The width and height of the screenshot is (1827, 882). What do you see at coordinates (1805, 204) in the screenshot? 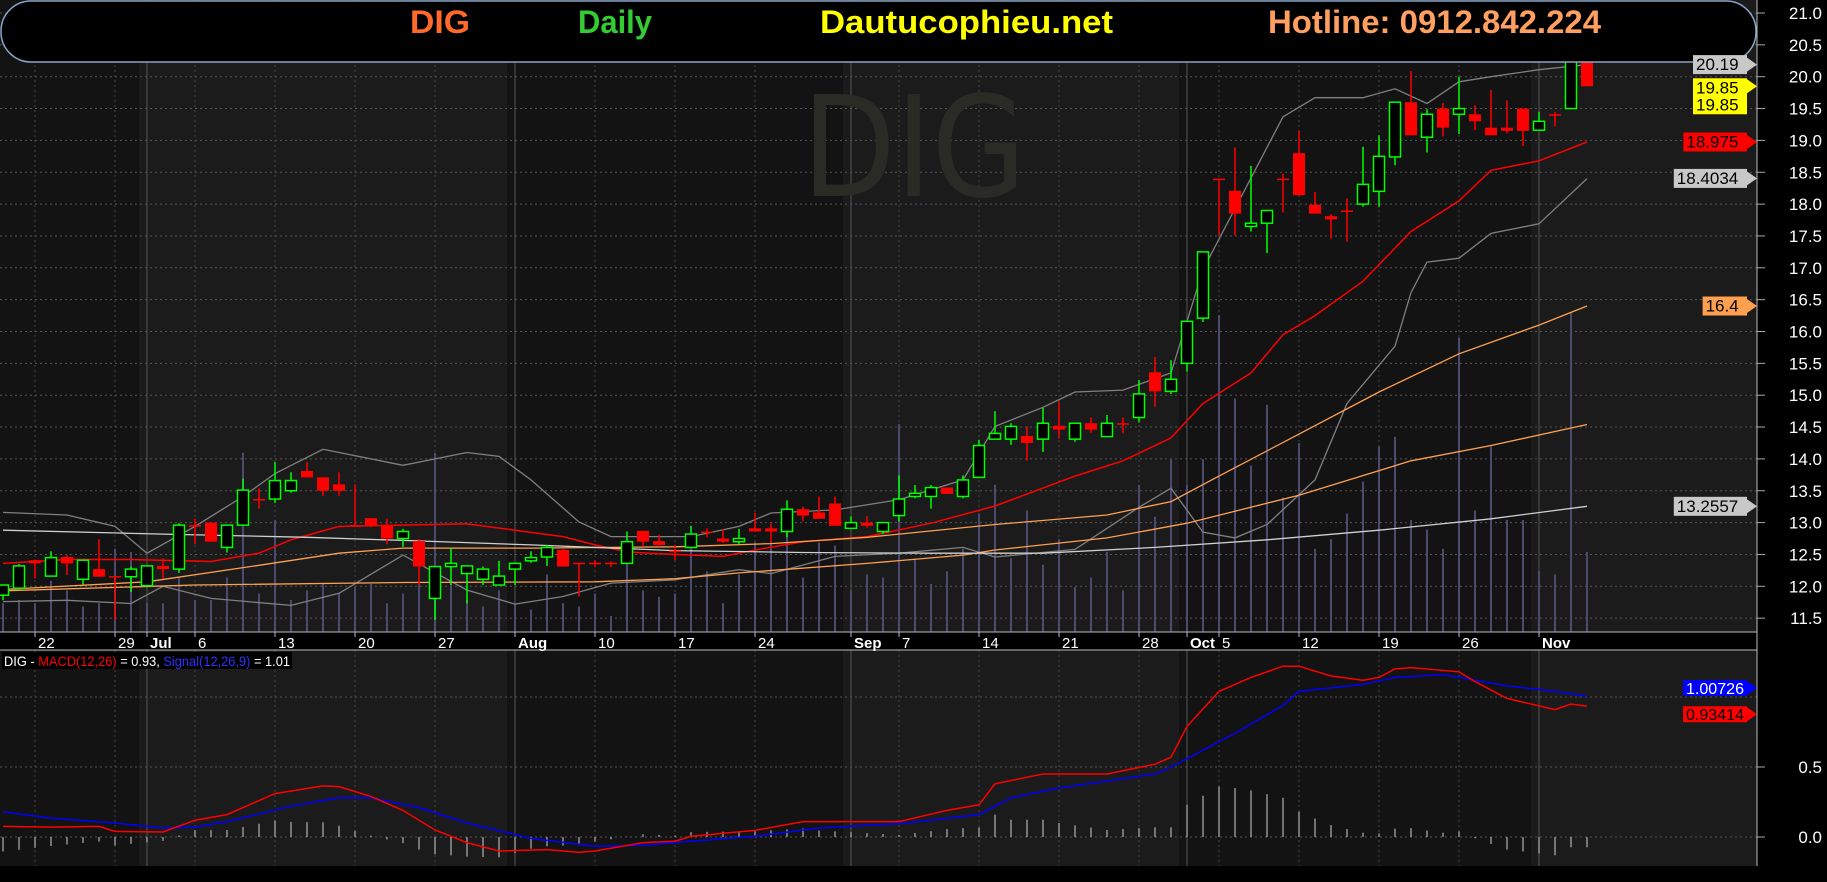
I see `price-tick-label: 18.0` at bounding box center [1805, 204].